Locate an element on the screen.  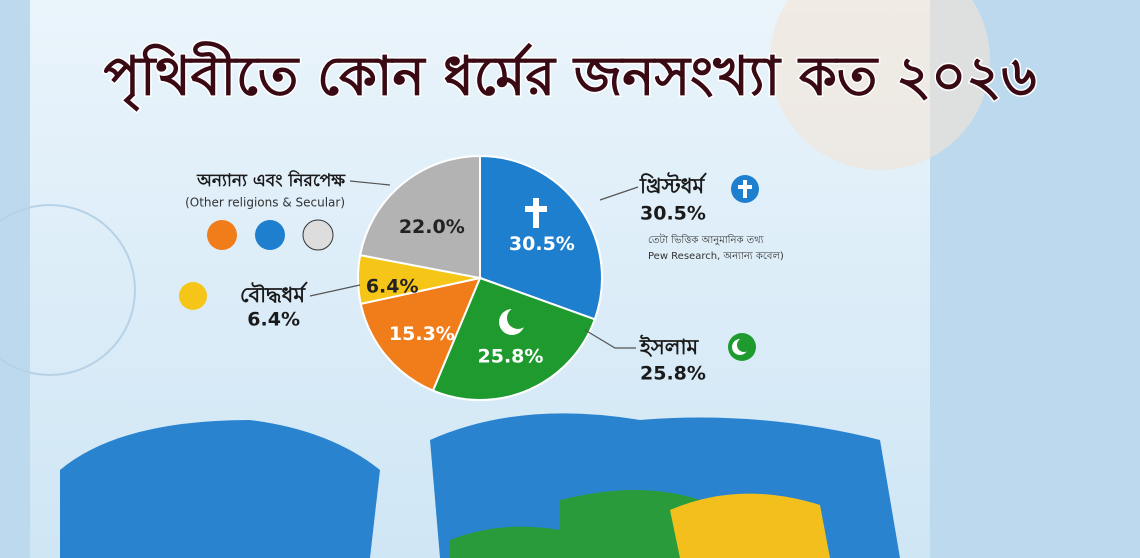
pie is located at coordinates (480, 277).